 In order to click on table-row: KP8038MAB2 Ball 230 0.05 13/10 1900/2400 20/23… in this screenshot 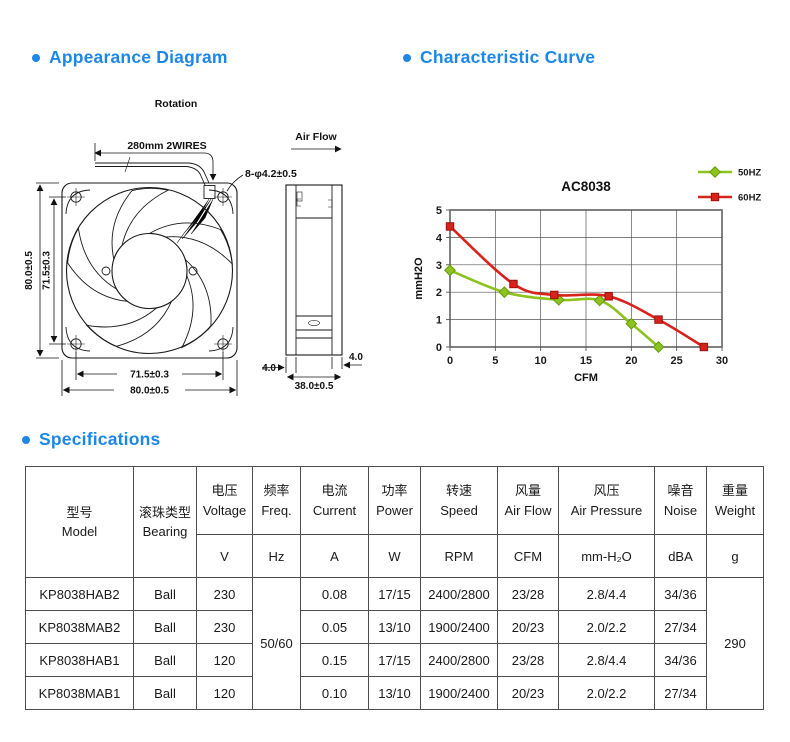, I will do `click(394, 627)`.